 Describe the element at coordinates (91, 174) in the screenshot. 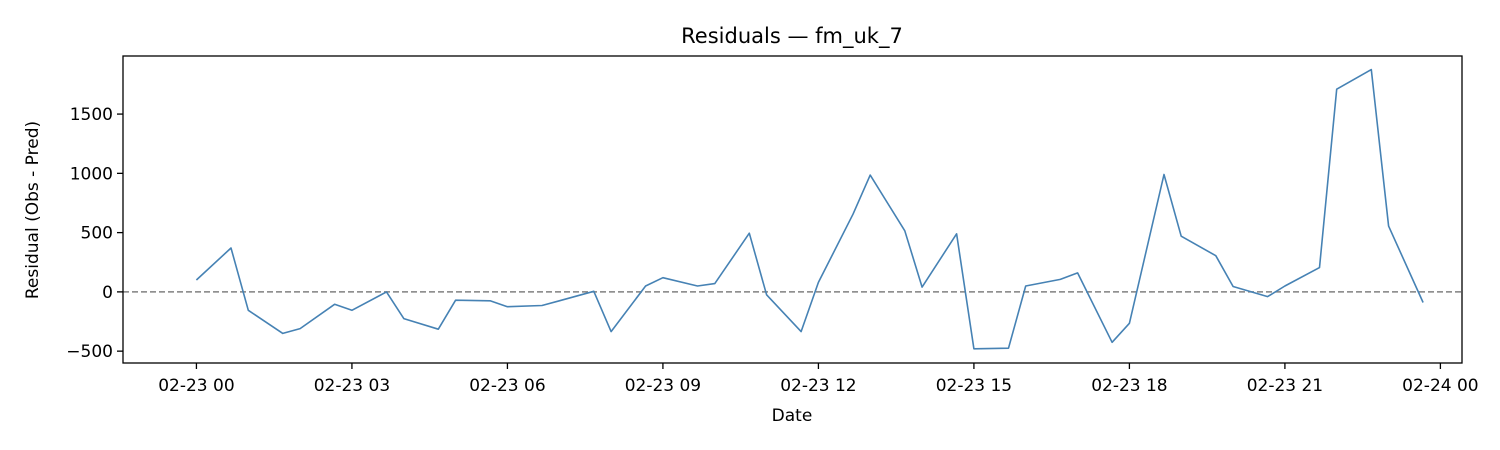

I see `y-tick-label: 1000` at that location.